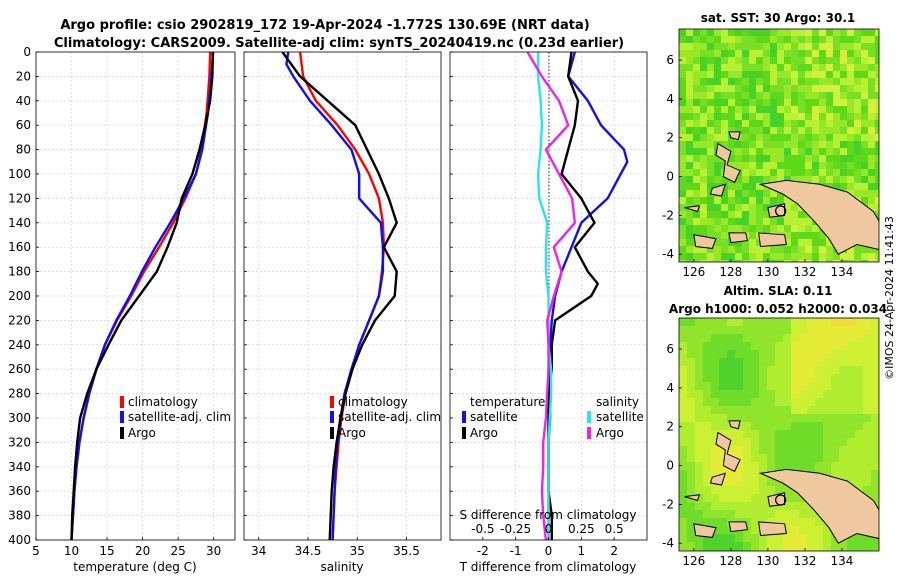  What do you see at coordinates (668, 543) in the screenshot?
I see `map-y-tick-label: -4` at bounding box center [668, 543].